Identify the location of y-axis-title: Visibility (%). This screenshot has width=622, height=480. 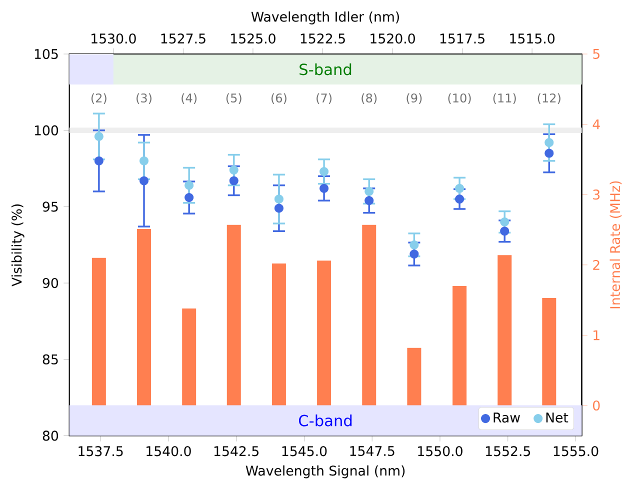
(17, 245).